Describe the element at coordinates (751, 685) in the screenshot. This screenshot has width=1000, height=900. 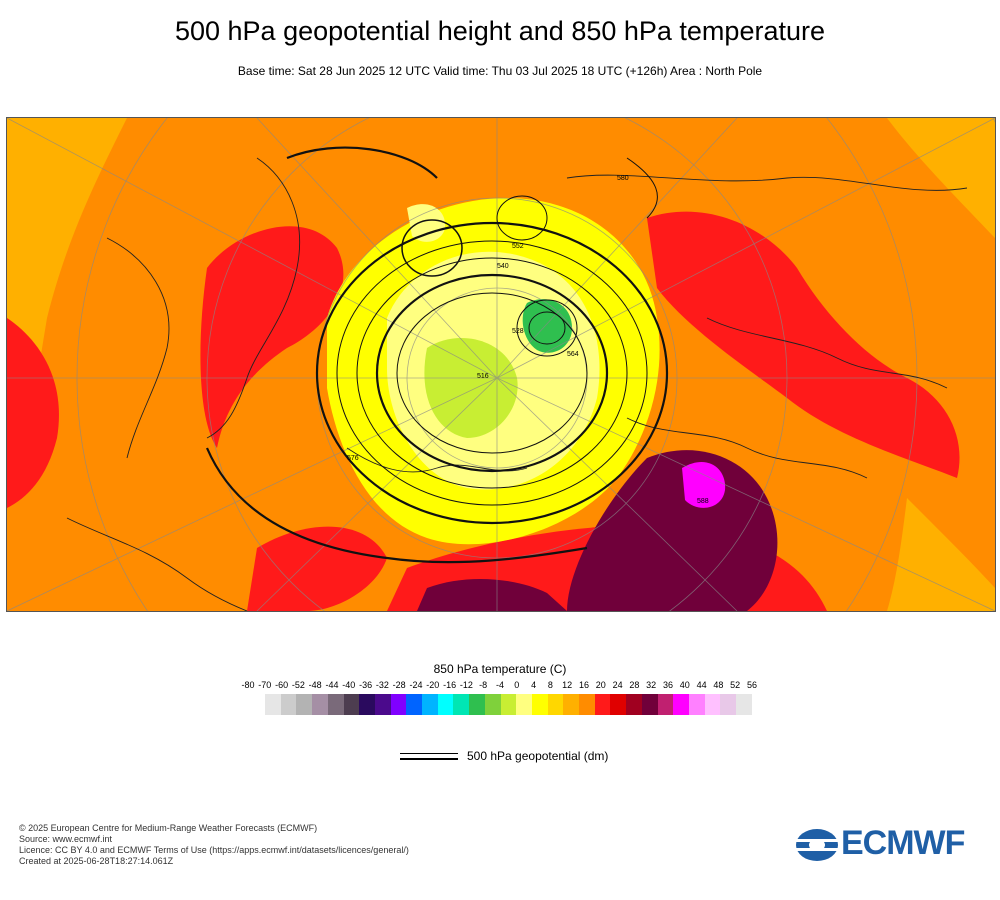
I see `legend-tick-label: 56` at that location.